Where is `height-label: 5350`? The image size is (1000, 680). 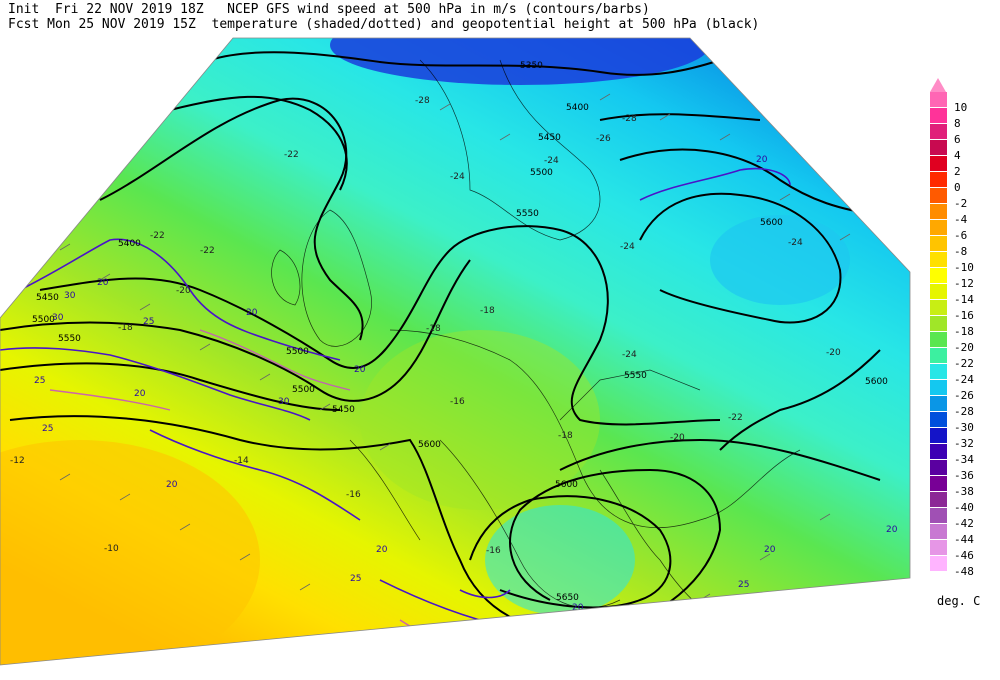
height-label: 5350 is located at coordinates (531, 66).